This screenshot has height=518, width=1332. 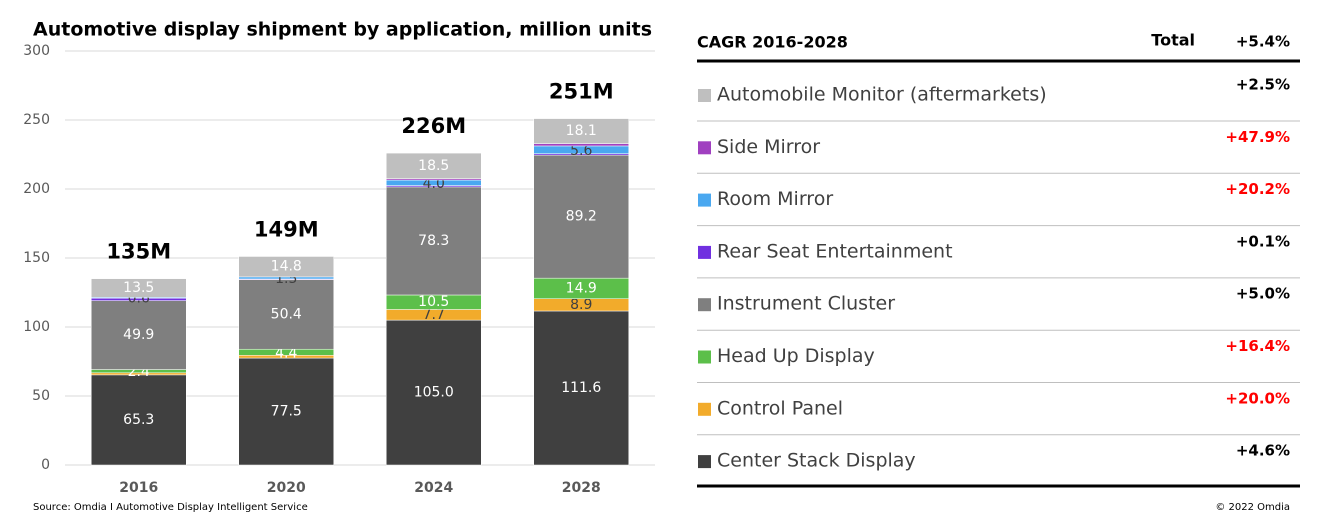 I want to click on value-label: 105.0, so click(x=434, y=393).